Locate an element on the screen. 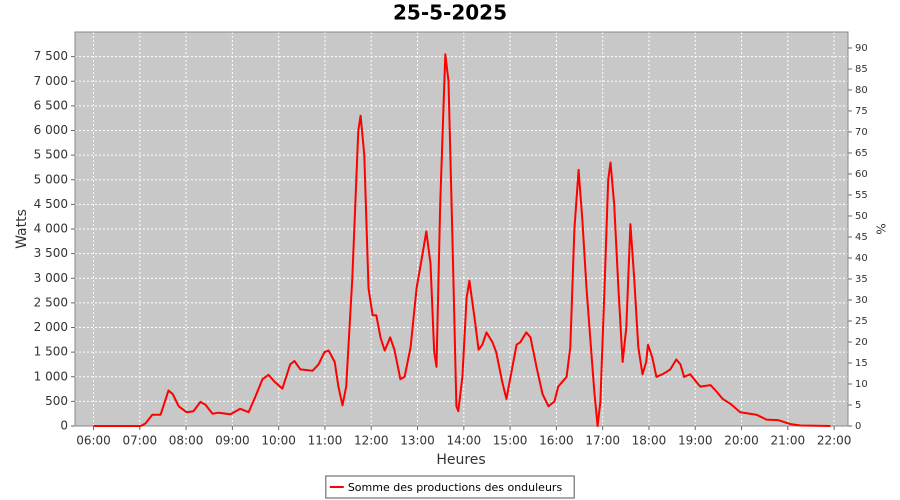  y2-tick-label: 50 is located at coordinates (861, 216).